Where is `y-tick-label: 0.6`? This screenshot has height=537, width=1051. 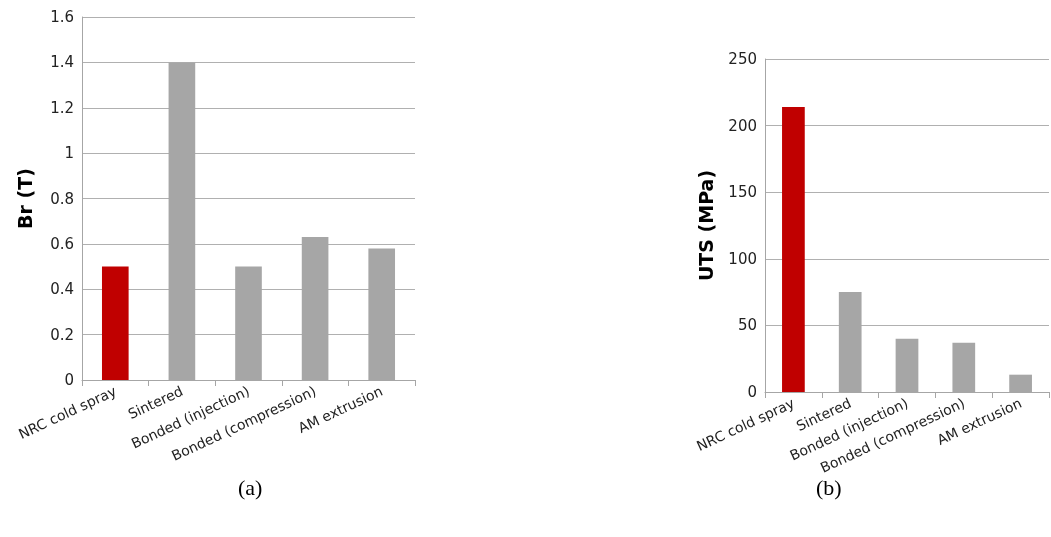 y-tick-label: 0.6 is located at coordinates (62, 243).